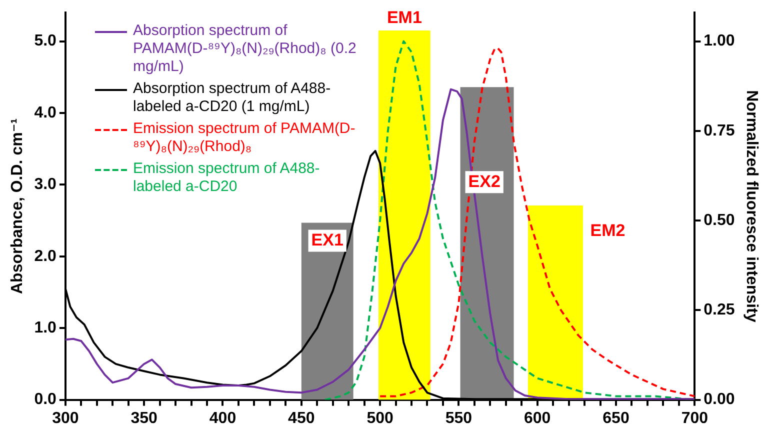 The width and height of the screenshot is (769, 435). I want to click on y-tick-label: 4.0, so click(45, 113).